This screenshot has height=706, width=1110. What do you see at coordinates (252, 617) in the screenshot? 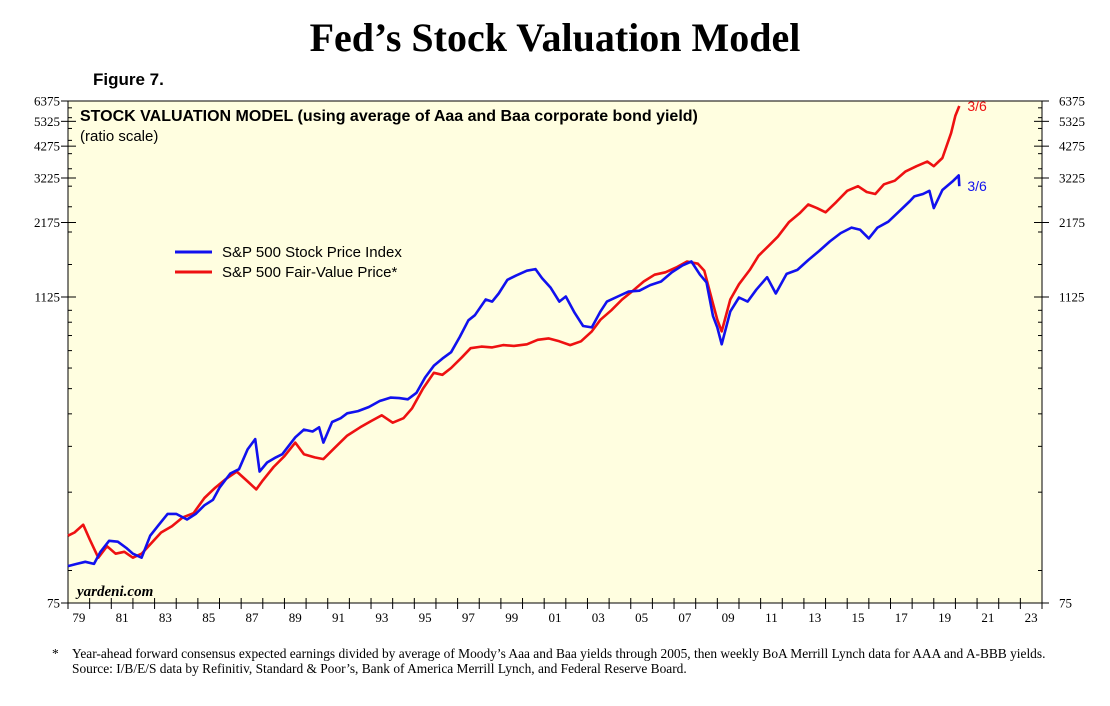
I see `x-tick-label: 87` at bounding box center [252, 617].